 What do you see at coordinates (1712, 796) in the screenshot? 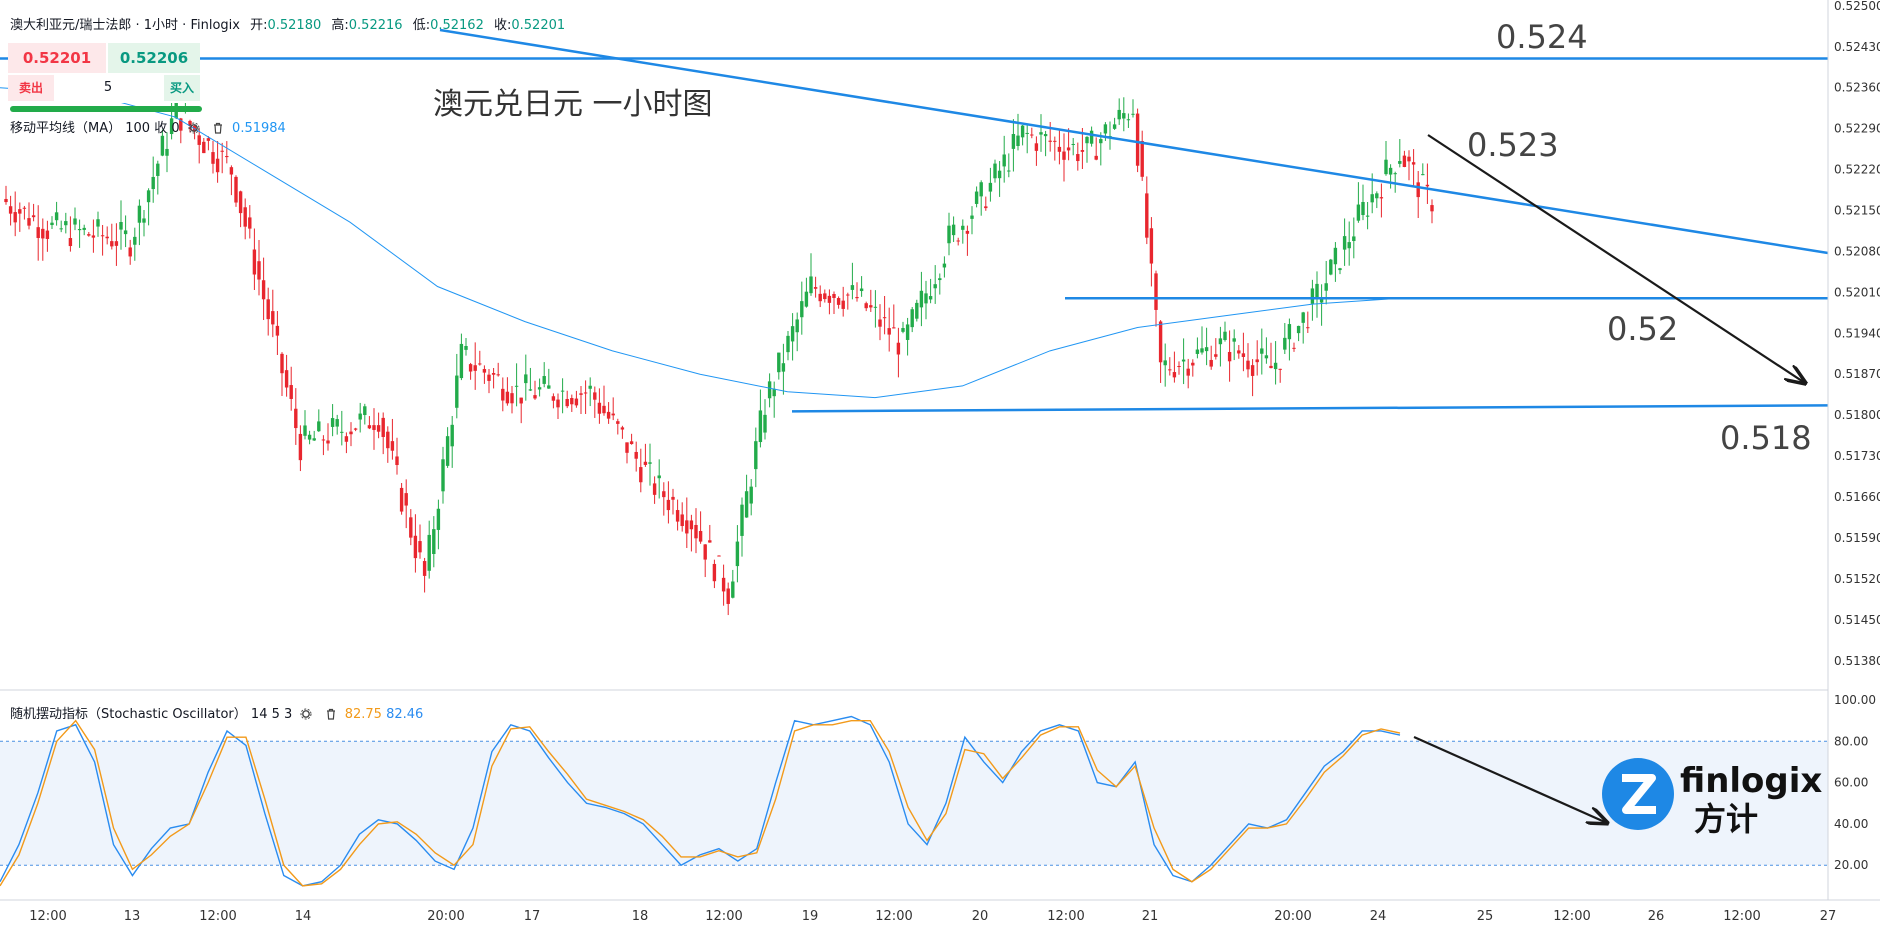
I see `finlogix-logo: finlogix 方计` at bounding box center [1712, 796].